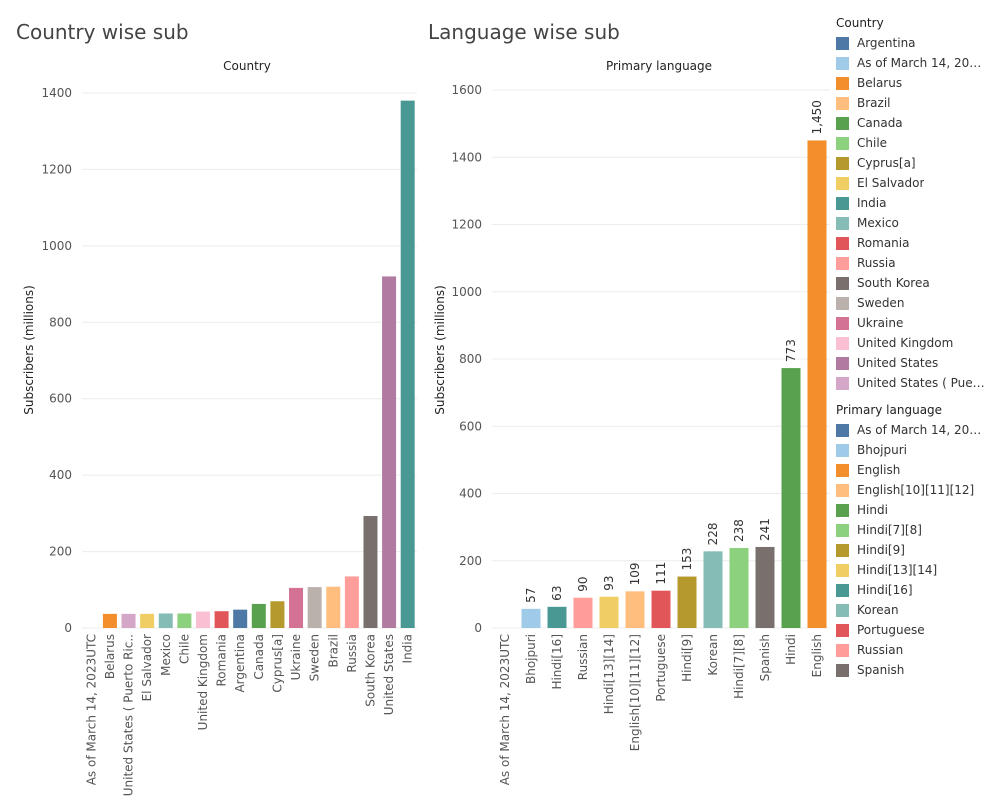 The height and width of the screenshot is (799, 999). Describe the element at coordinates (129, 715) in the screenshot. I see `x-tick-label: United States ( Puerto Ric..` at that location.